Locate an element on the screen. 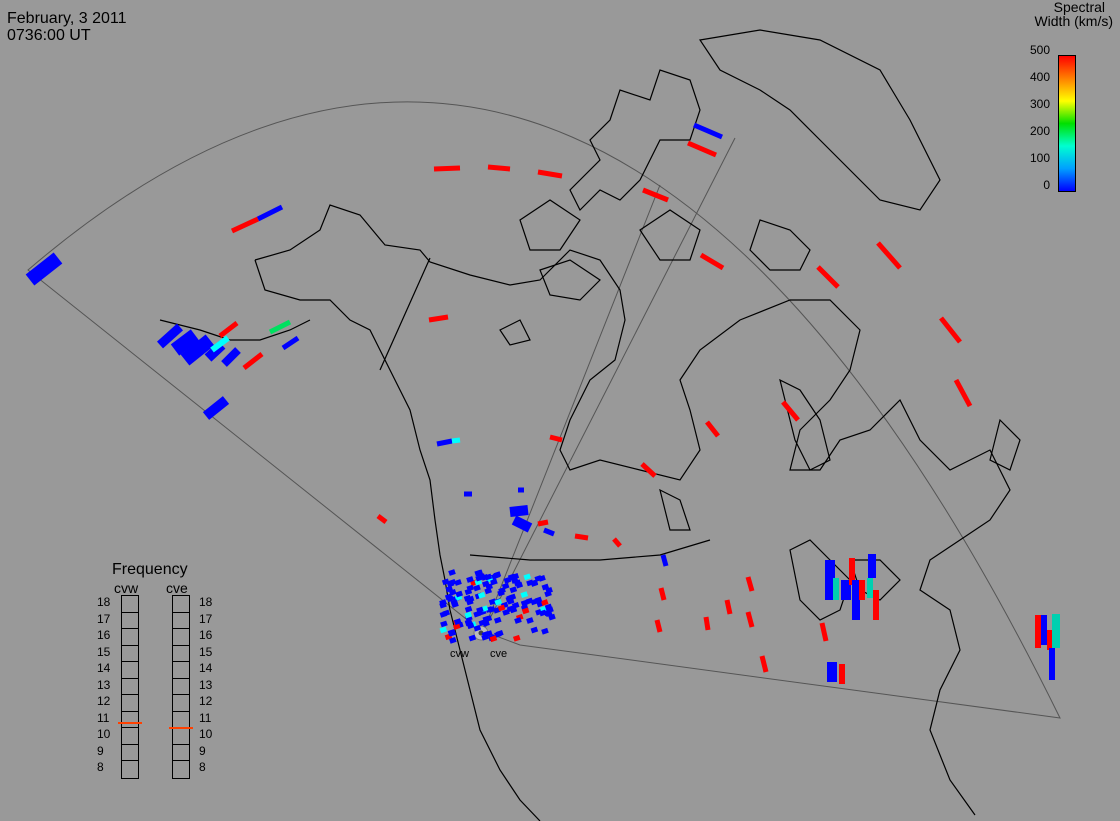 This screenshot has width=1120, height=821. colorbar-strip is located at coordinates (1067, 123).